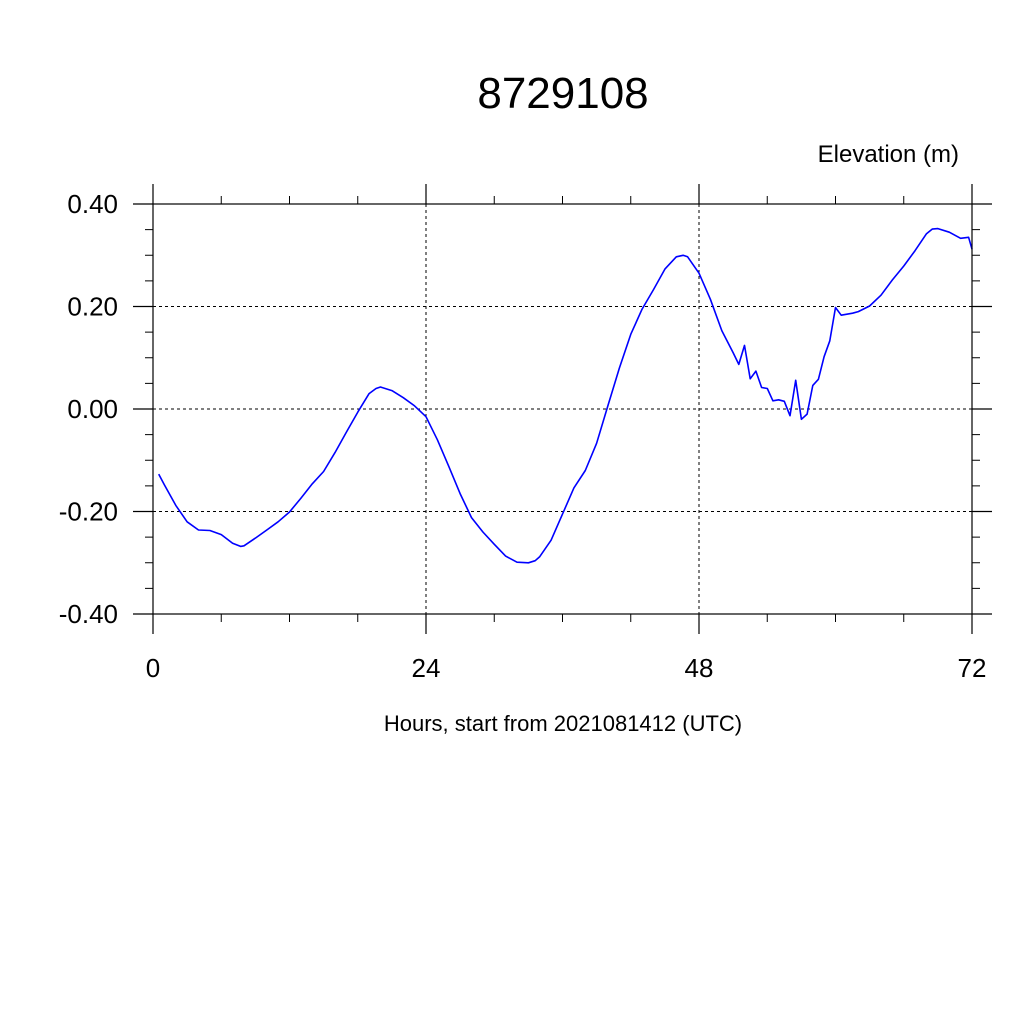 The image size is (1024, 1024). What do you see at coordinates (92, 409) in the screenshot?
I see `y-tick-label: 0.00` at bounding box center [92, 409].